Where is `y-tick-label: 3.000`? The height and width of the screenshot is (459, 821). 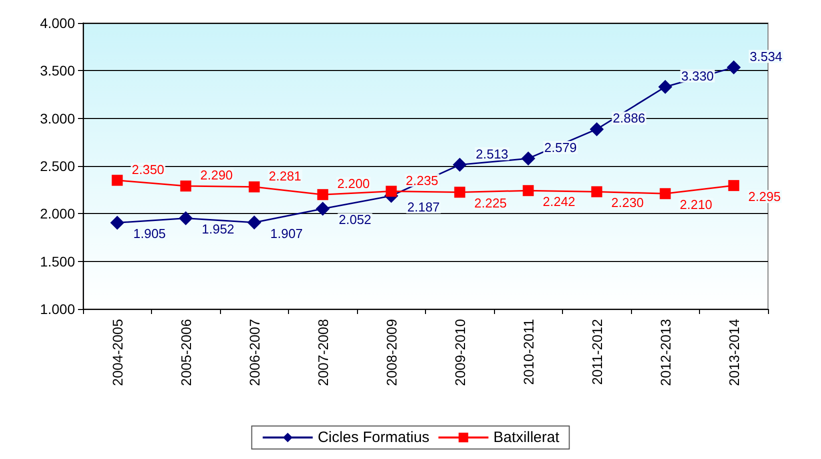
y-tick-label: 3.000 is located at coordinates (58, 118).